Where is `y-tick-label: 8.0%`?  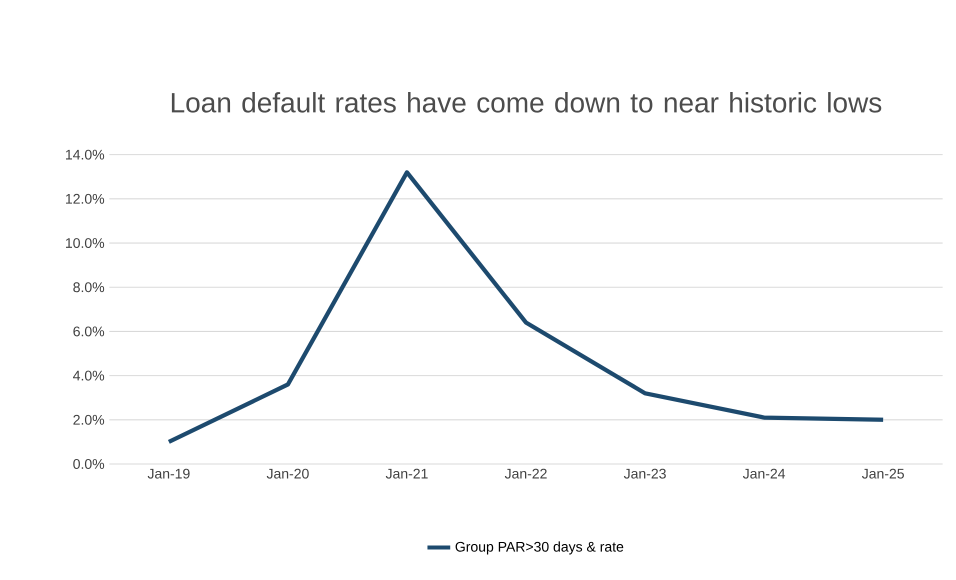
y-tick-label: 8.0% is located at coordinates (88, 287).